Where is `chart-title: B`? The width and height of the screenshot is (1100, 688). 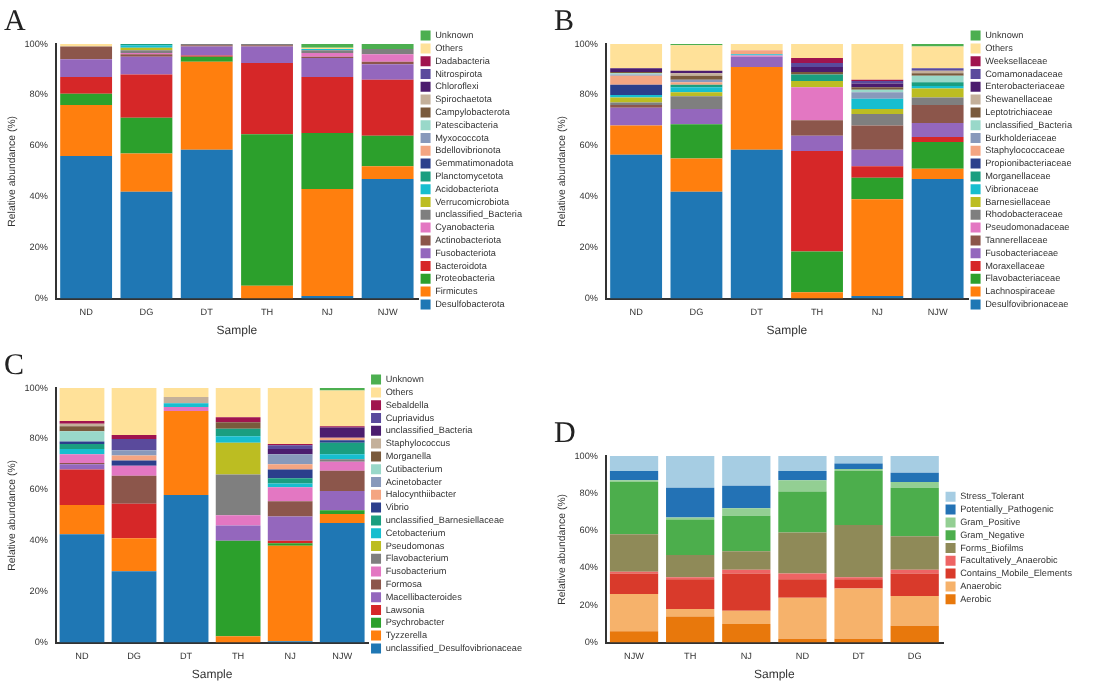
chart-title: B is located at coordinates (564, 21).